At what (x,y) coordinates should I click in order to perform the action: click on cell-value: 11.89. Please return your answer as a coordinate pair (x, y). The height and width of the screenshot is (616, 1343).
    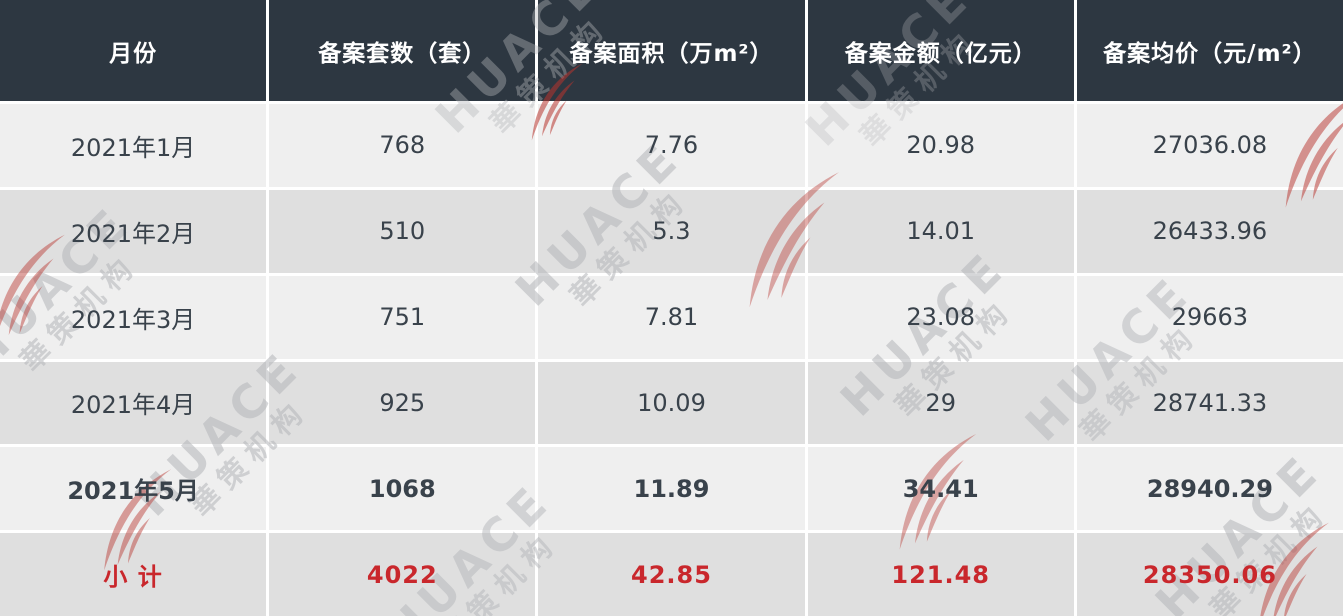
    Looking at the image, I should click on (671, 488).